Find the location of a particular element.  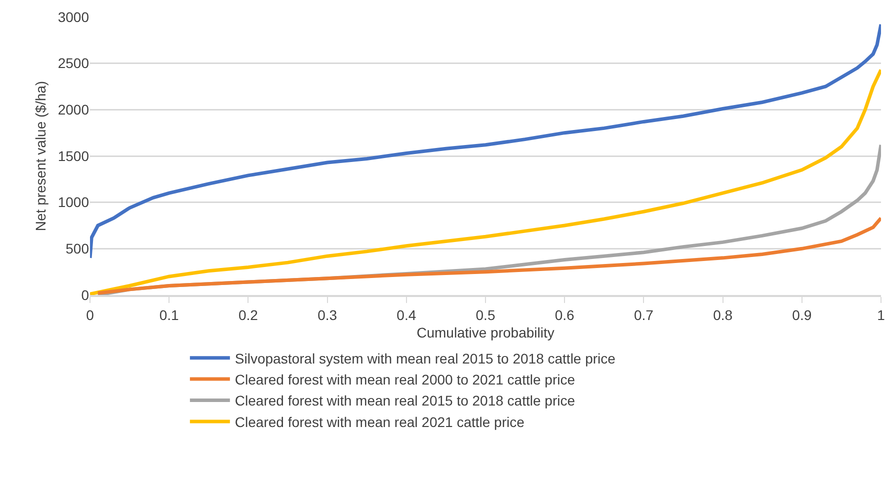

legend-label: Cleared forest with mean real 2000 to 2021 cattle price is located at coordinates (405, 380).